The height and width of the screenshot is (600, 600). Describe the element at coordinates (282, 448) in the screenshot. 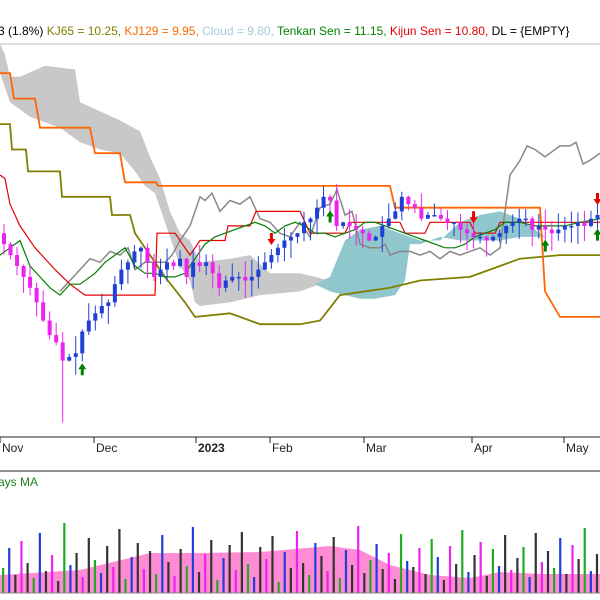

I see `x-tick-label: Feb` at that location.